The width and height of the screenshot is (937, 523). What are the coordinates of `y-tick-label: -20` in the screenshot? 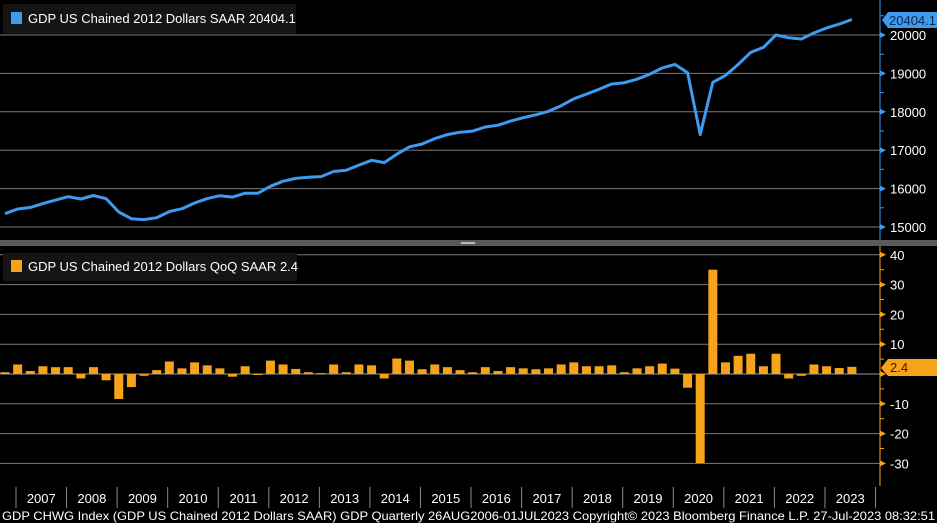 It's located at (899, 434).